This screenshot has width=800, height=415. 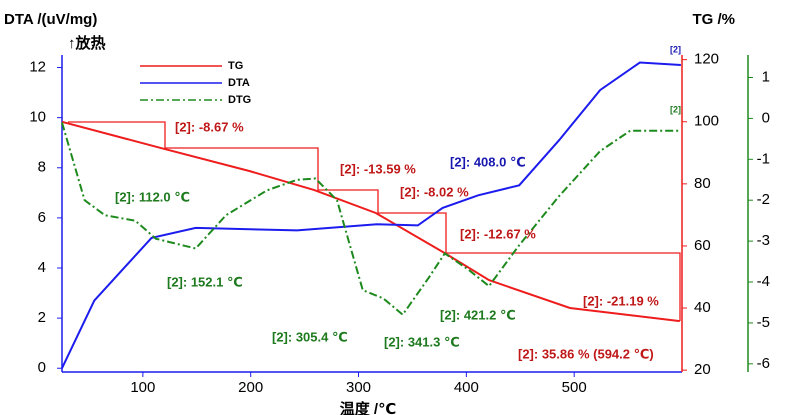 What do you see at coordinates (434, 191) in the screenshot?
I see `annotation: [2]: -8.02 %` at bounding box center [434, 191].